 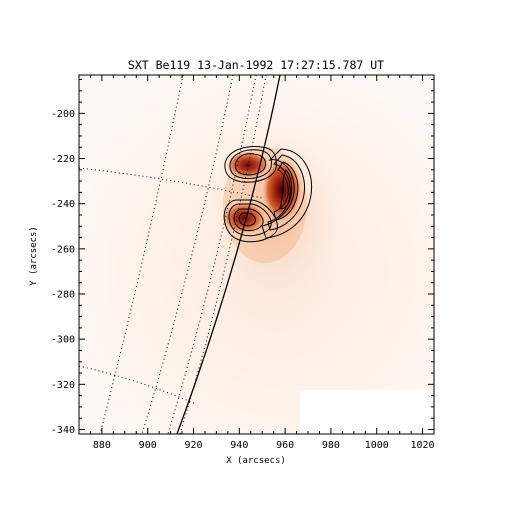 I want to click on y-tick-label: -220, so click(x=63, y=159).